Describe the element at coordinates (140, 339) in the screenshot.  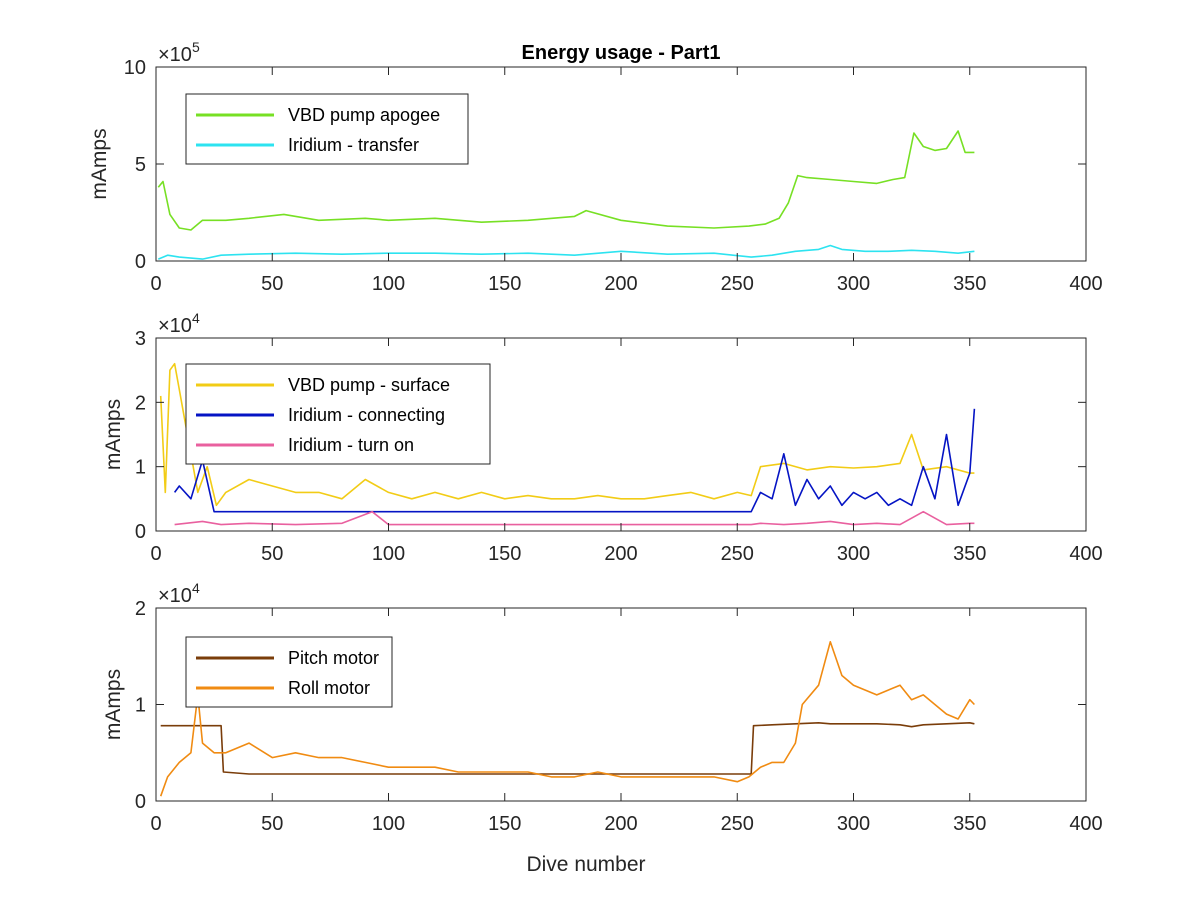
I see `y-tick-label: 3` at that location.